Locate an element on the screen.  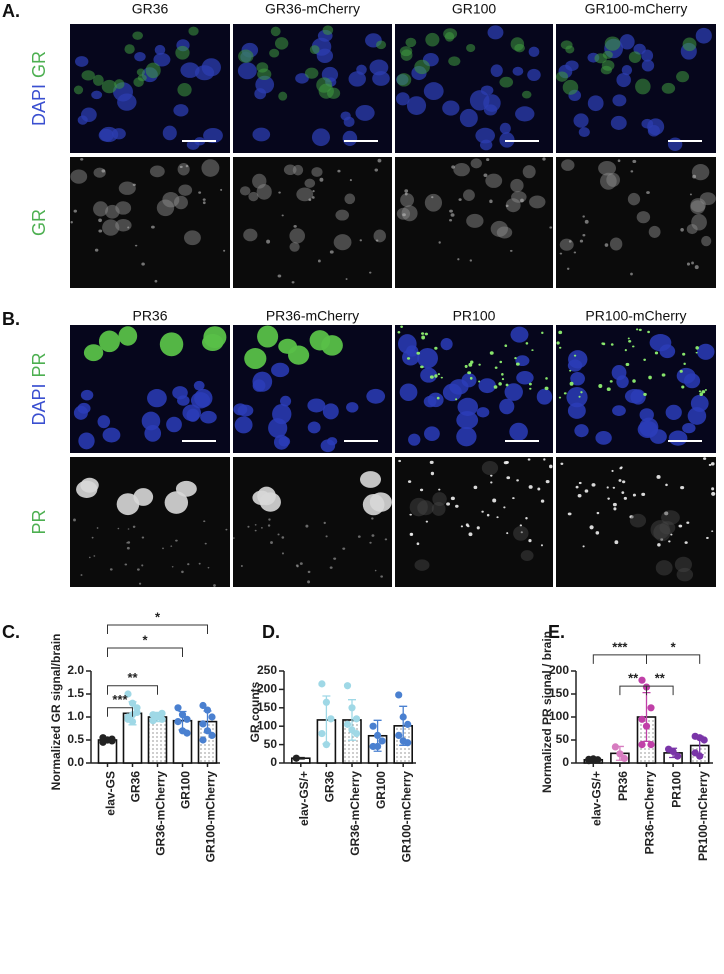
panel-letter: E. is located at coordinates (556, 632).